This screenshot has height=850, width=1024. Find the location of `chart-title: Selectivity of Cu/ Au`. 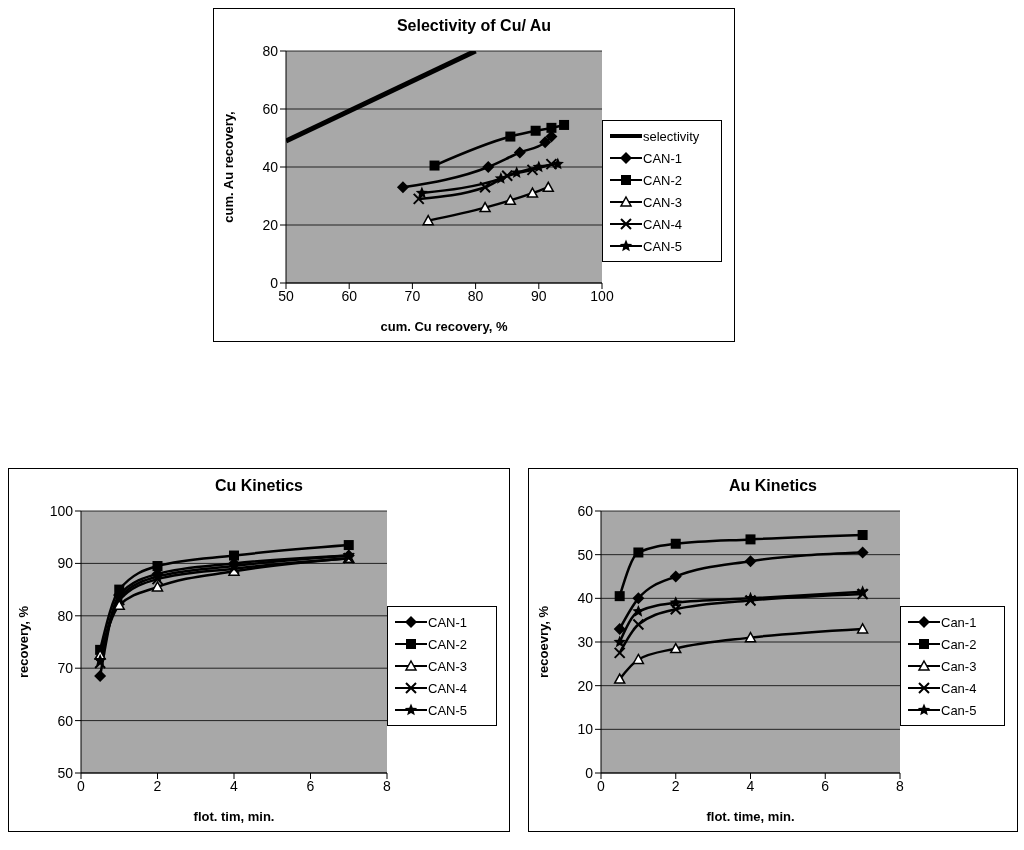

chart-title: Selectivity of Cu/ Au is located at coordinates (474, 26).